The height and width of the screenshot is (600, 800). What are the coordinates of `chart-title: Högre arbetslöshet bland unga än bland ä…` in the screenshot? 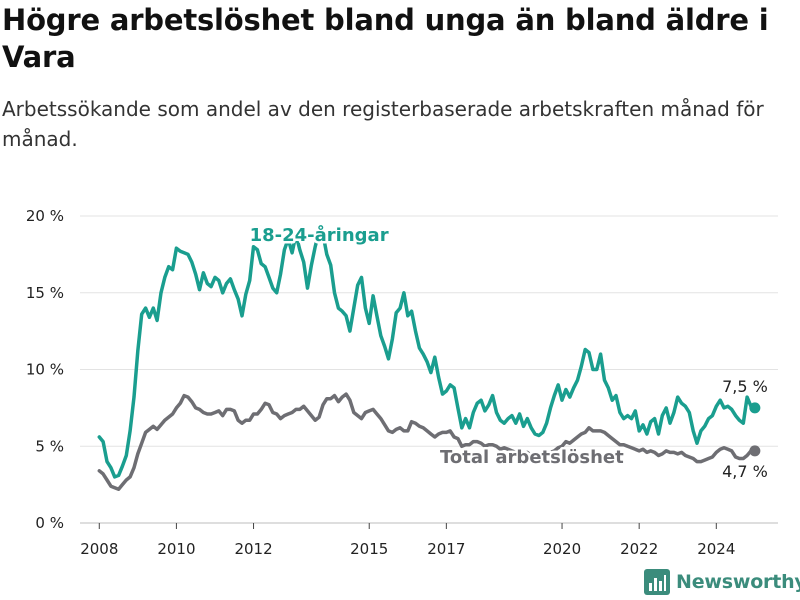 It's located at (385, 38).